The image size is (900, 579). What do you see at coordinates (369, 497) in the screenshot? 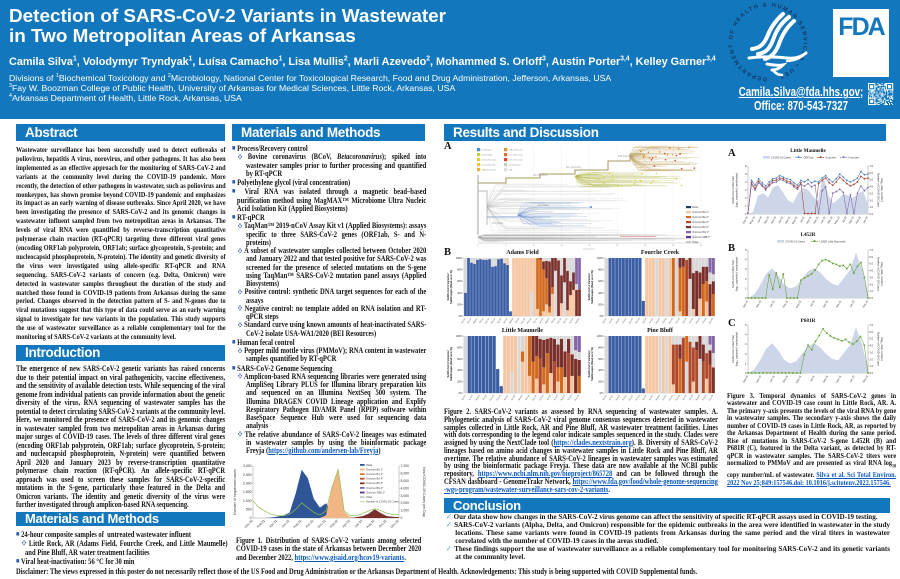
I see `svg-text: Other` at bounding box center [369, 497].